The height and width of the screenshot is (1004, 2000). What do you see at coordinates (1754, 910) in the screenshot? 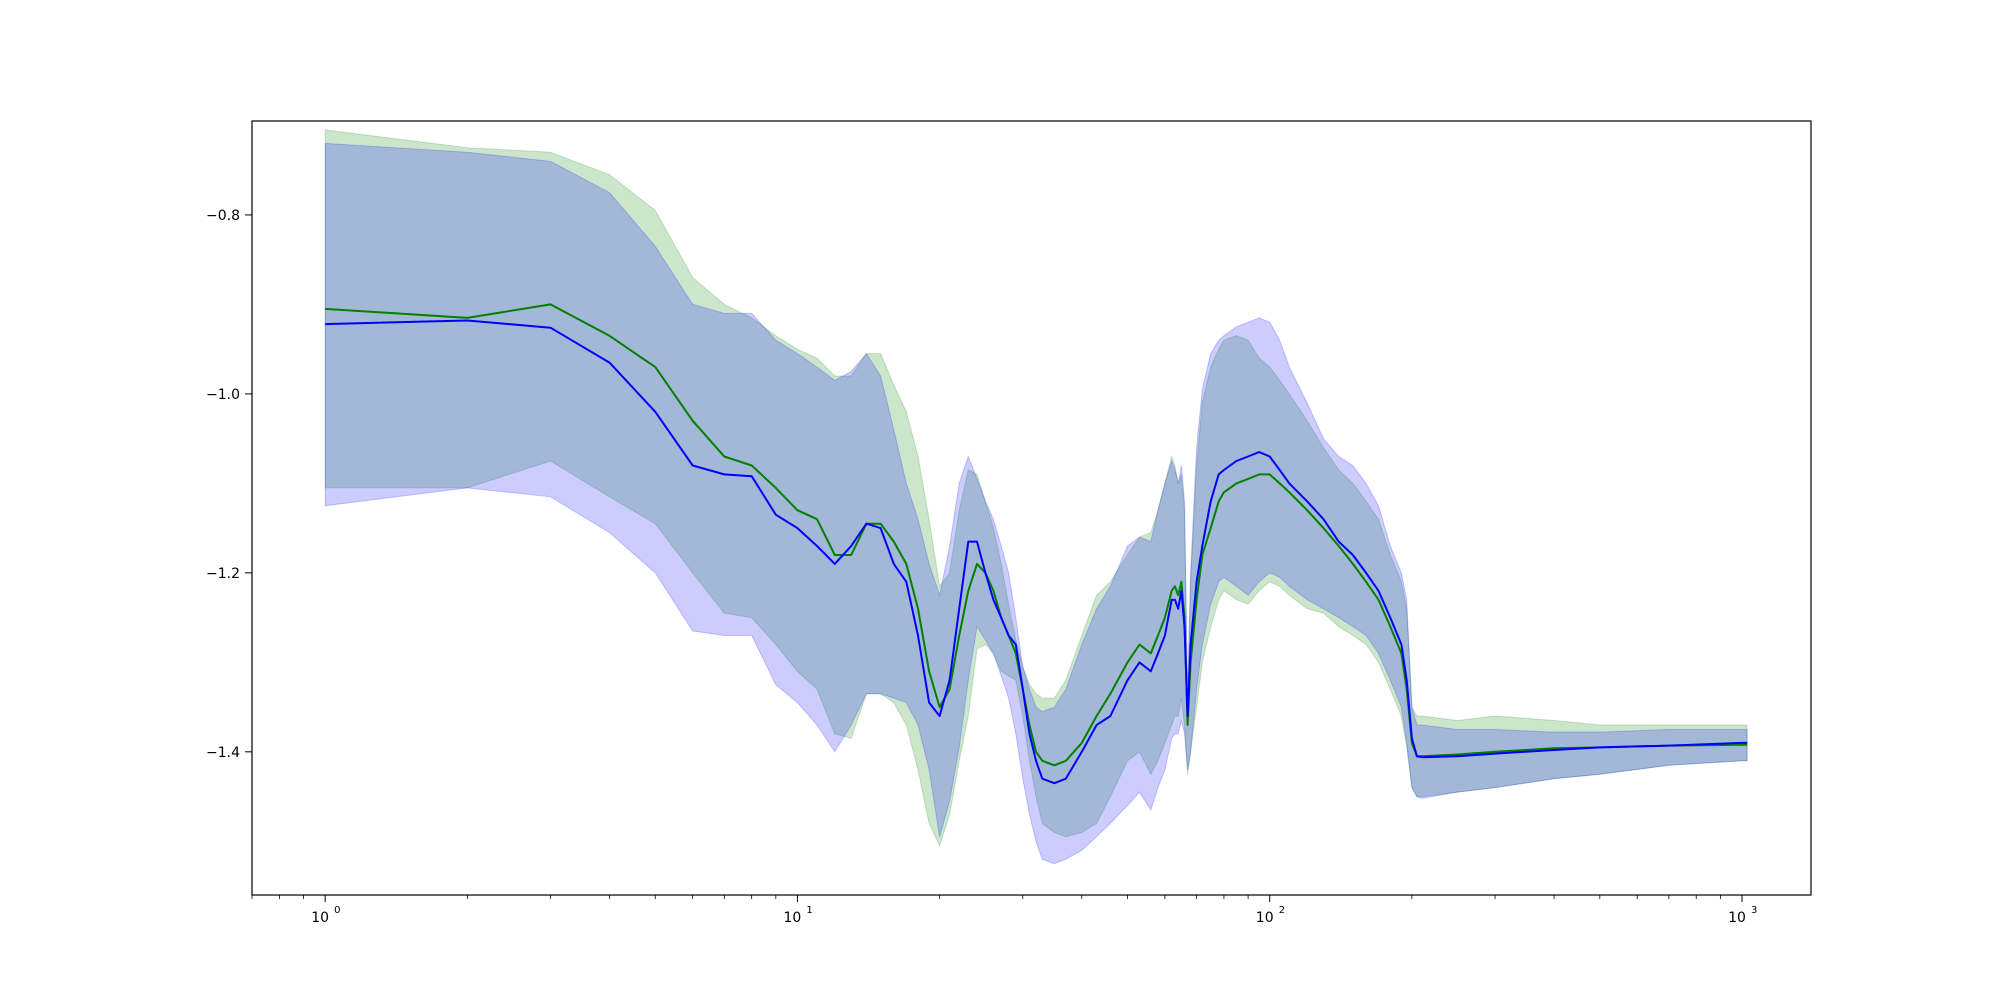
I see `x-tick-exponent: 3` at bounding box center [1754, 910].